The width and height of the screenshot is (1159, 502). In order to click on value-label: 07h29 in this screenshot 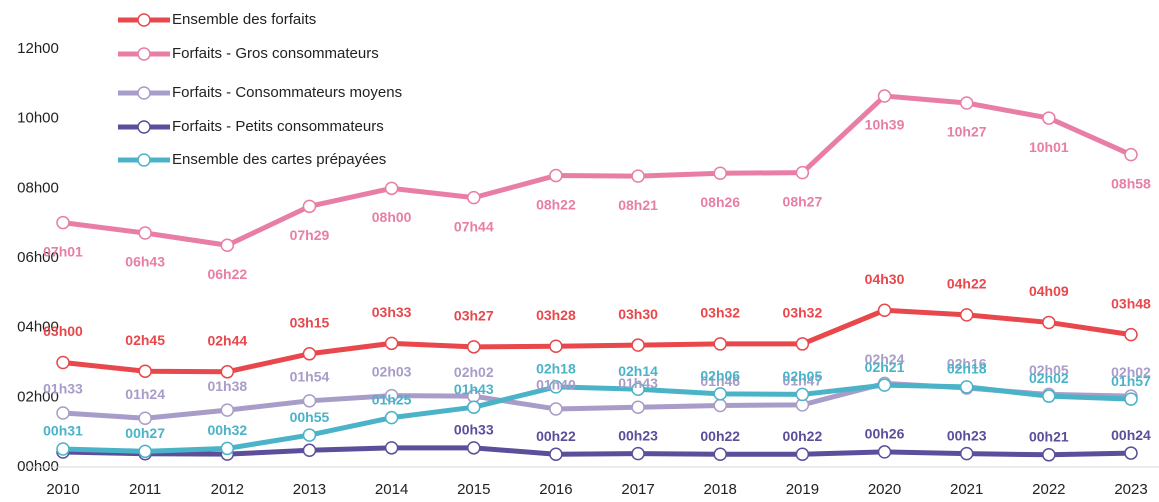, I will do `click(310, 235)`.